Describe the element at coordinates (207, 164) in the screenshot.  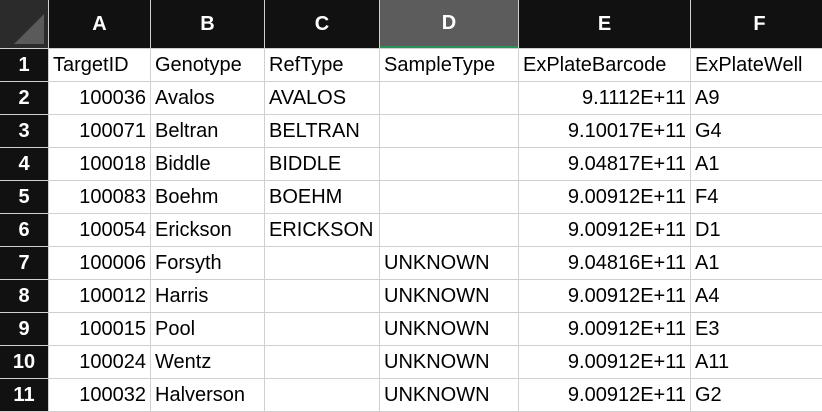
I see `cell-genotype: Biddle` at that location.